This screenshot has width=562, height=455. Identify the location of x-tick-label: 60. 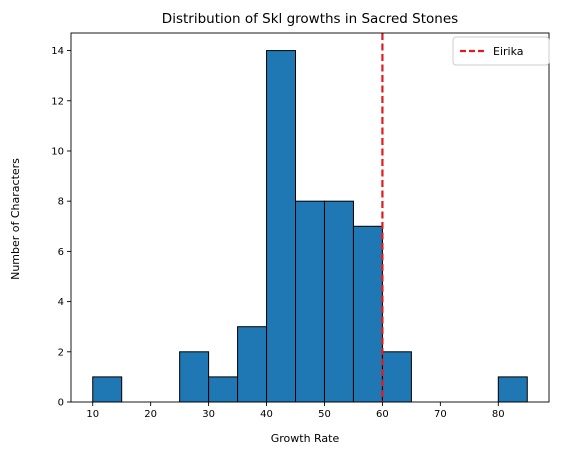
(382, 414).